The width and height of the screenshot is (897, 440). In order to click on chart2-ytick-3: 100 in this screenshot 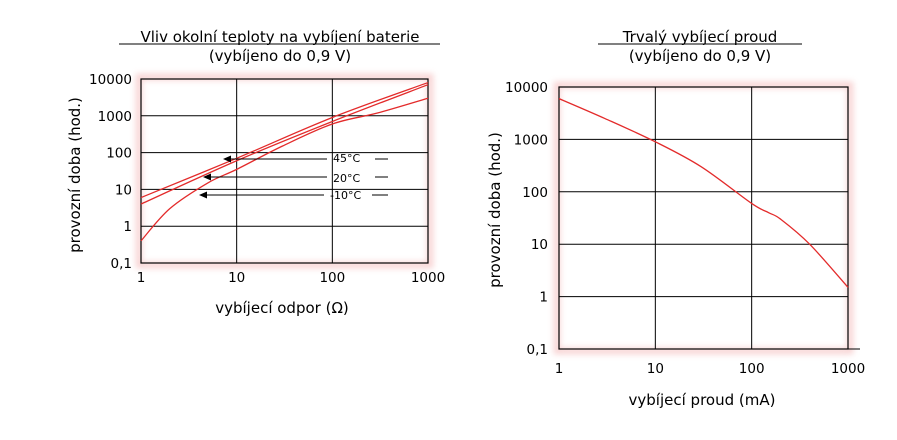, I will do `click(535, 193)`.